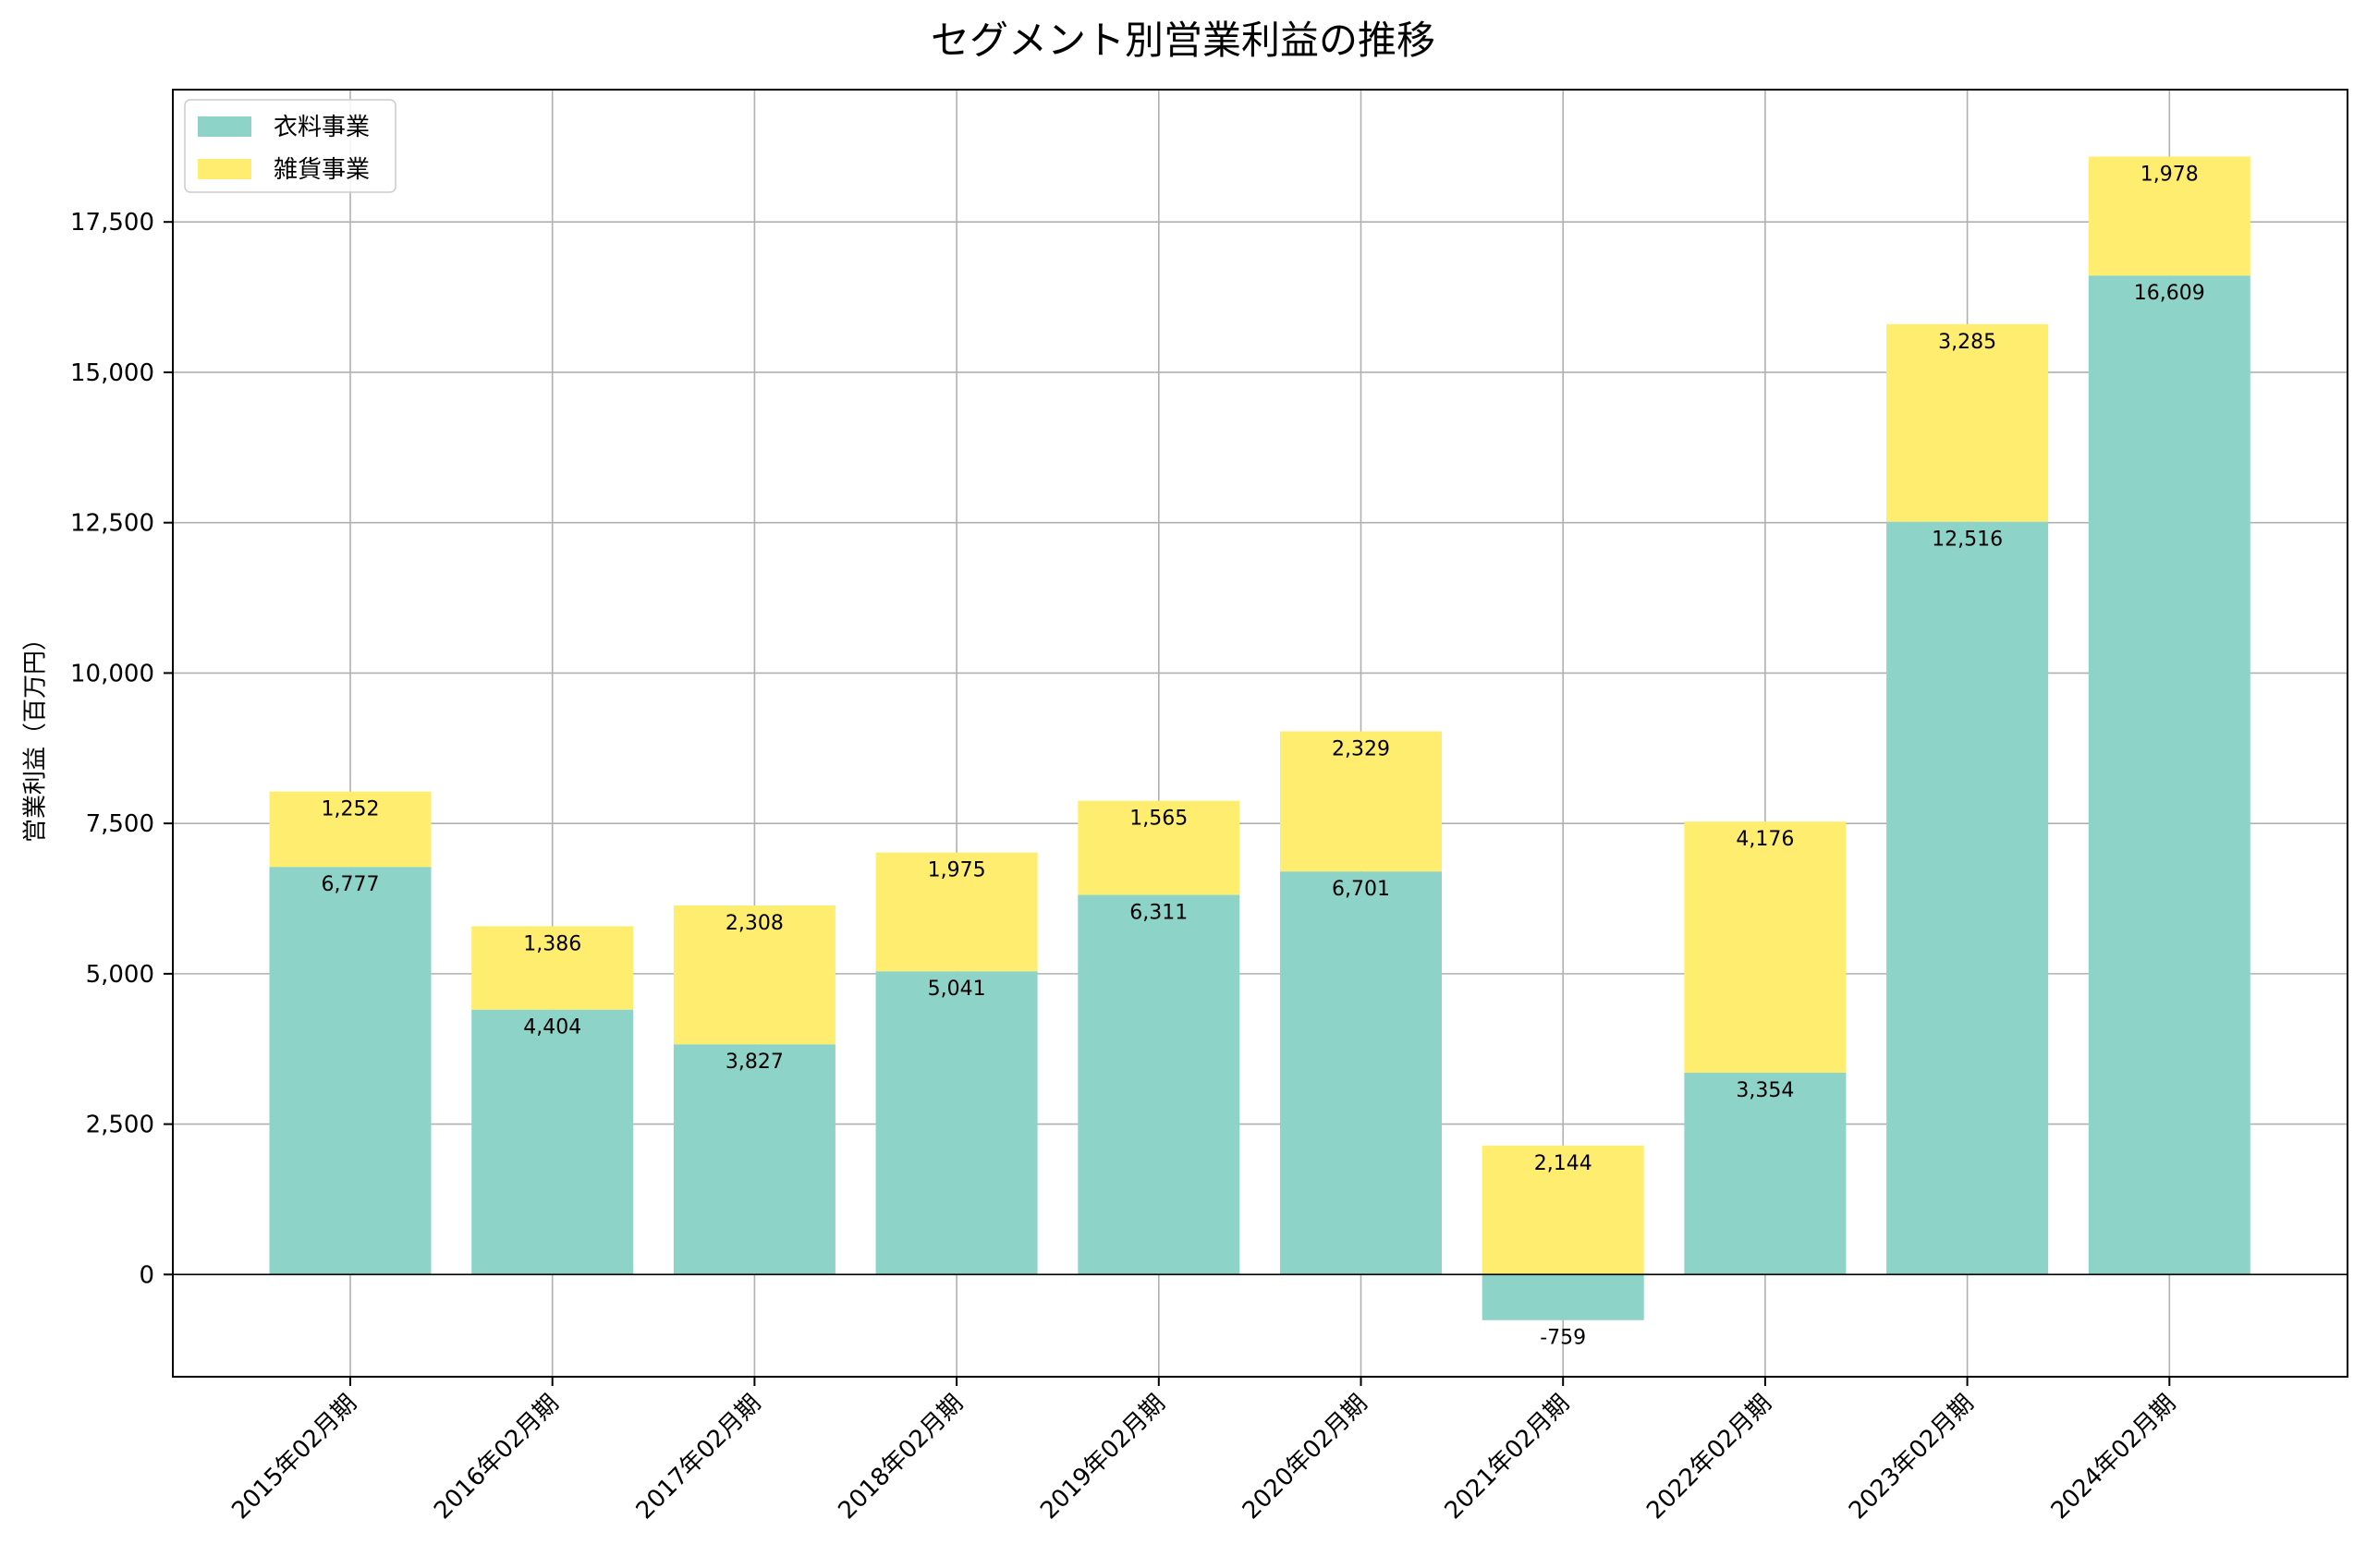 The height and width of the screenshot is (1568, 2366). I want to click on y-tick-label: 5,000, so click(120, 975).